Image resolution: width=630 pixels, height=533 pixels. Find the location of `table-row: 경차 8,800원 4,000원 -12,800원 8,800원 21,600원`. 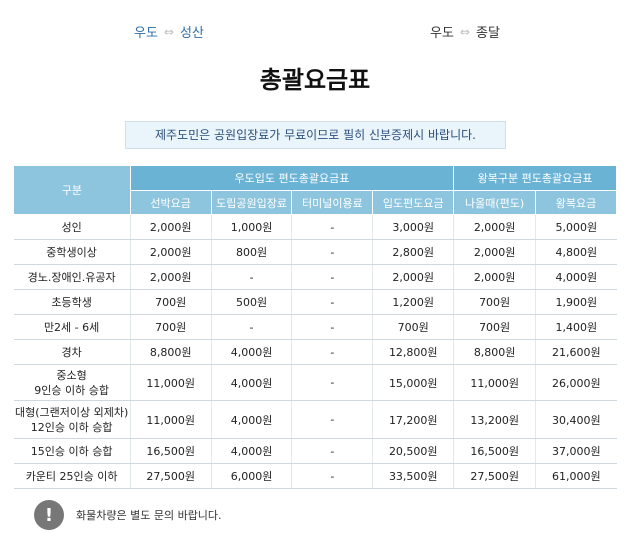

table-row: 경차 8,800원 4,000원 -12,800원 8,800원 21,600원 is located at coordinates (315, 352).